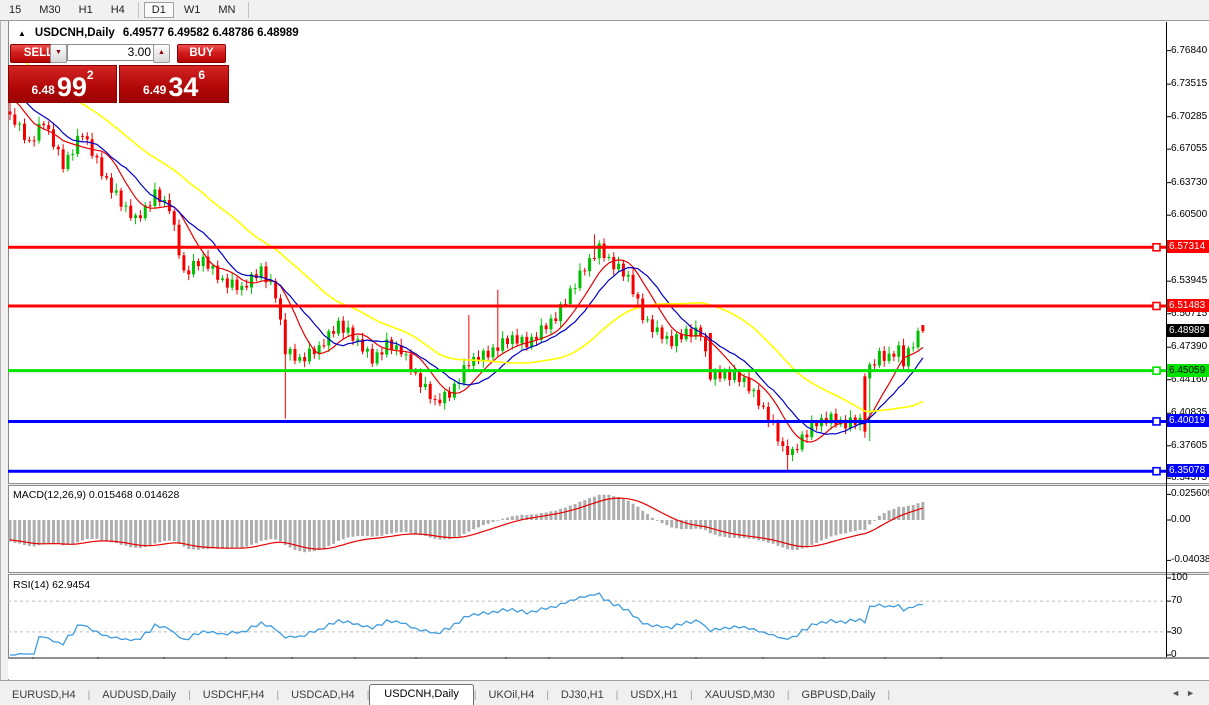  Describe the element at coordinates (112, 52) in the screenshot. I see `volume-input: 3.00` at that location.